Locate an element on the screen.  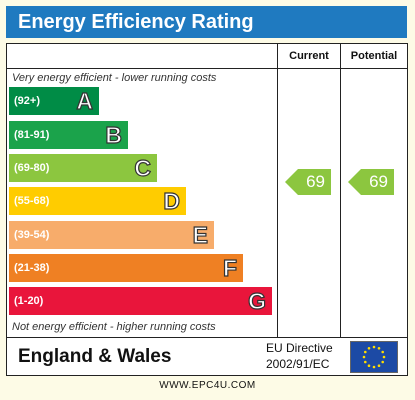
eu-stars-icon is located at coordinates (374, 357).